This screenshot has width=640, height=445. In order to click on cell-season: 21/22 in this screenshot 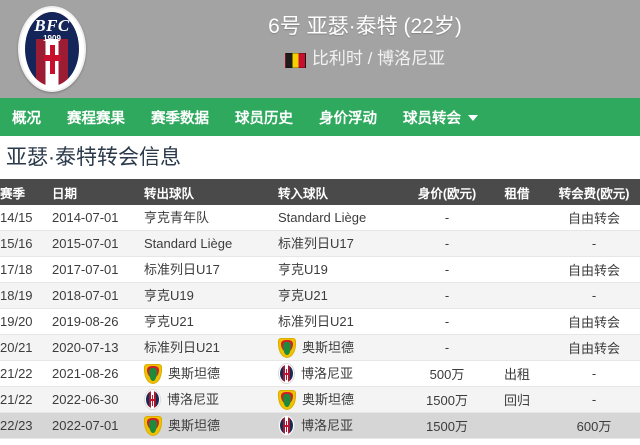, I will do `click(26, 399)`.